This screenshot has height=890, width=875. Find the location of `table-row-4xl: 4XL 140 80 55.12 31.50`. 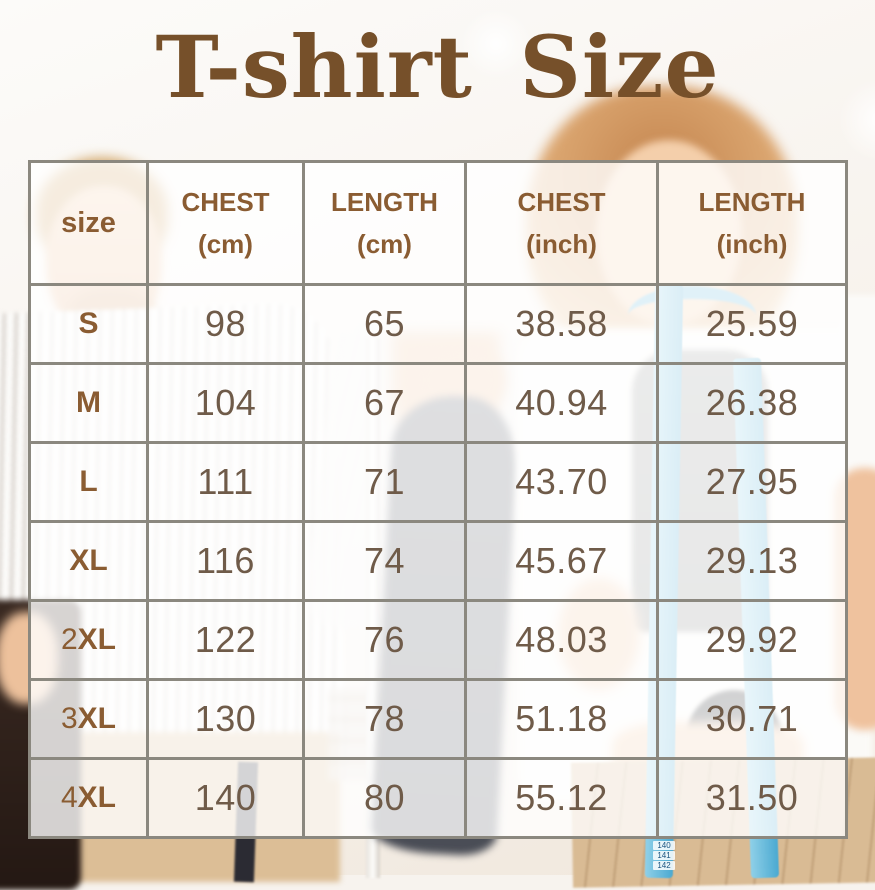

table-row-4xl: 4XL 140 80 55.12 31.50 is located at coordinates (438, 798).